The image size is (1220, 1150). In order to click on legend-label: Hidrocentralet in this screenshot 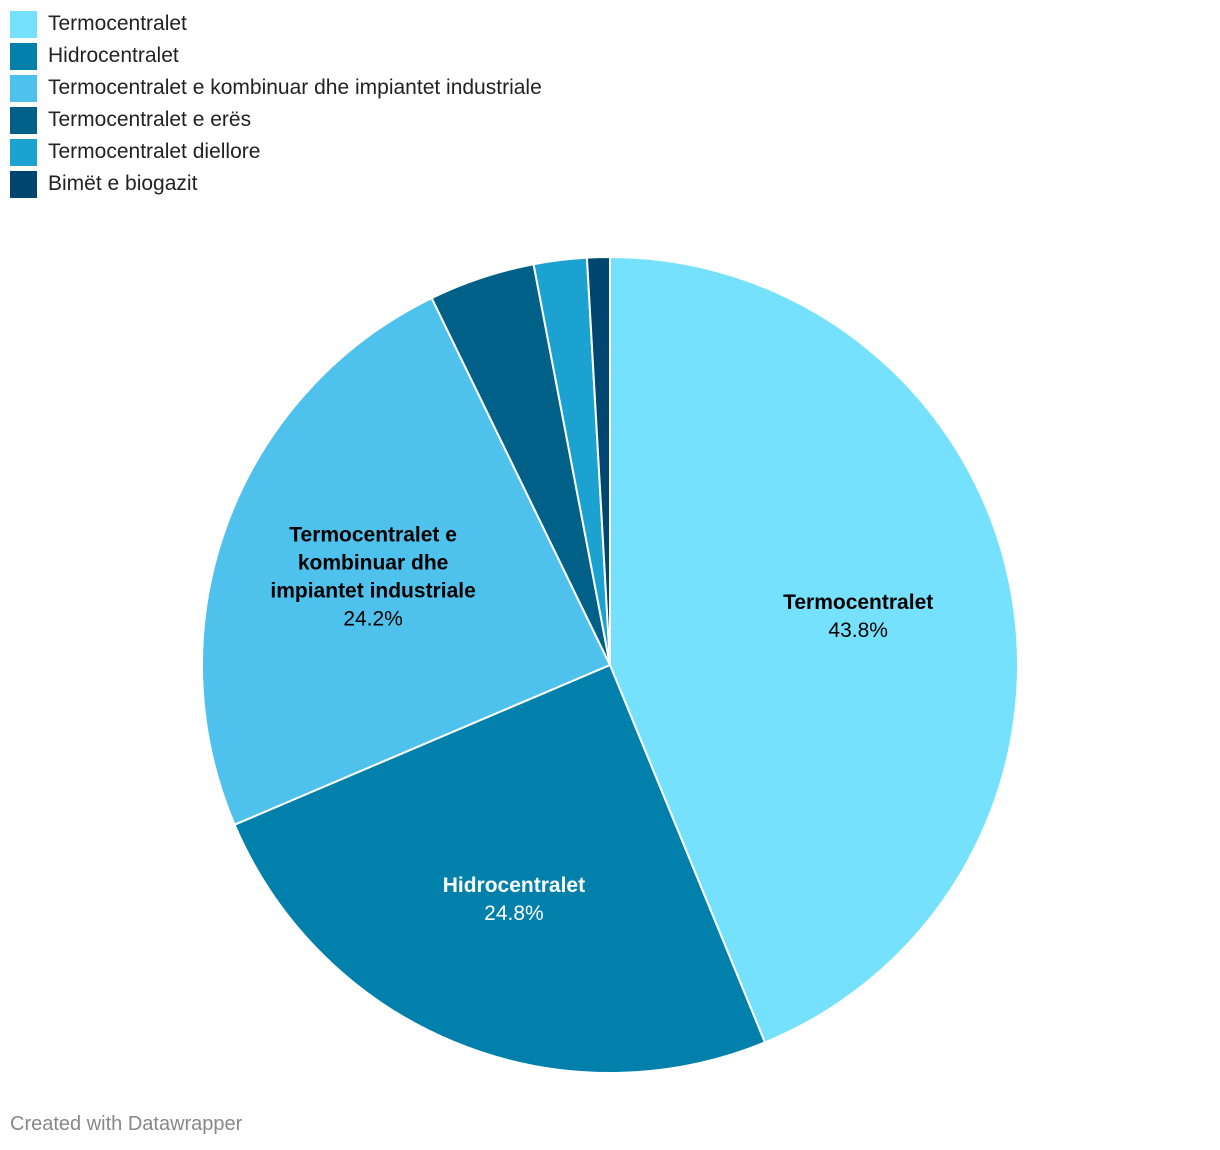, I will do `click(113, 55)`.